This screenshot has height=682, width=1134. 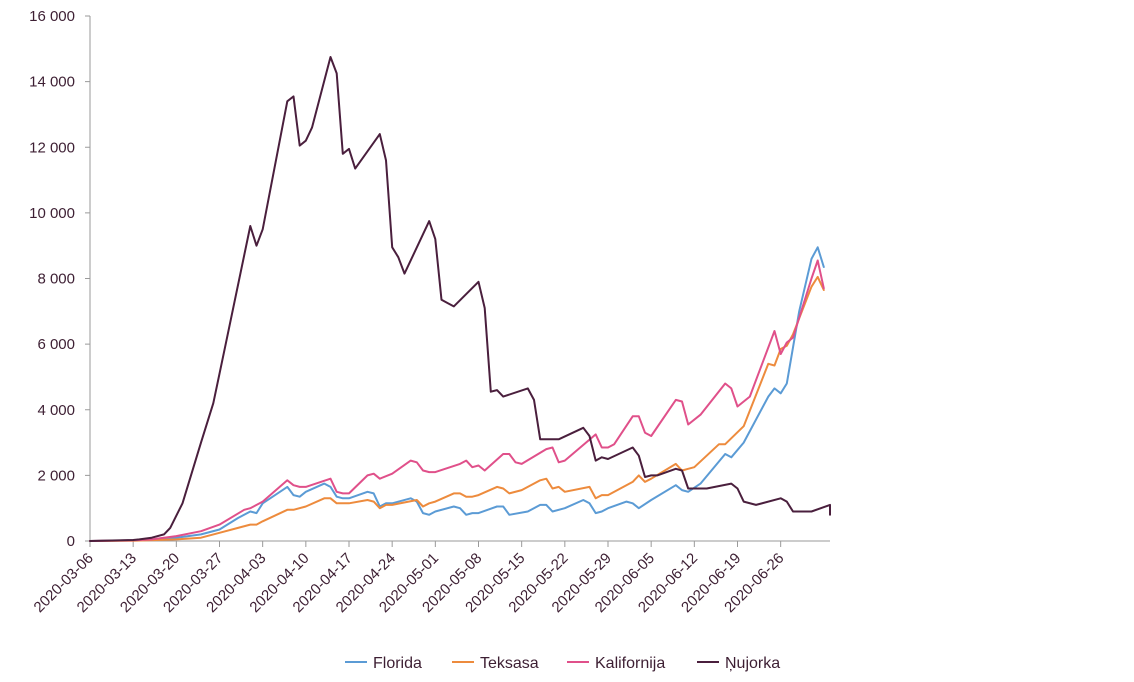 What do you see at coordinates (71, 541) in the screenshot?
I see `y-tick-label: 0` at bounding box center [71, 541].